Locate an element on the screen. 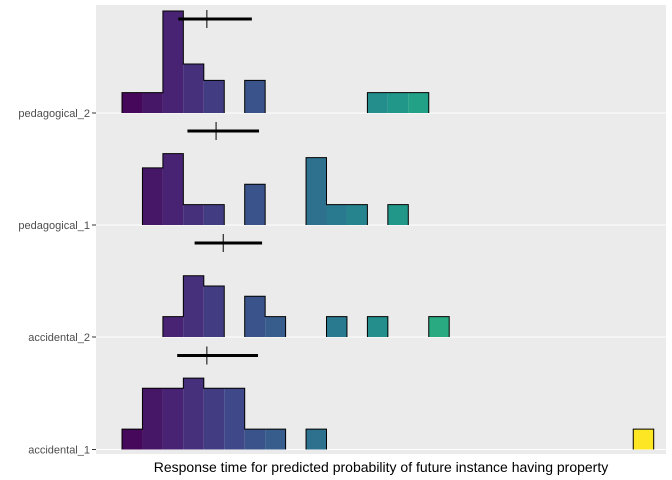  y-tick-label-pedagogical_1: pedagogical_1 is located at coordinates (54, 226).